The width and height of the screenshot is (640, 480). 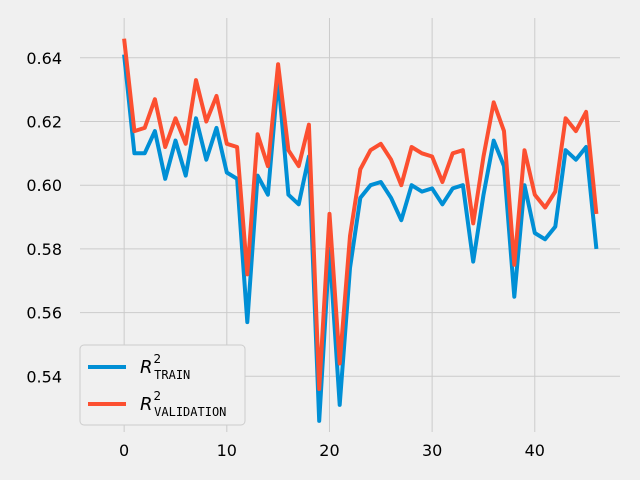 What do you see at coordinates (183, 404) in the screenshot?
I see `legend-label: R2 VALIDATION` at bounding box center [183, 404].